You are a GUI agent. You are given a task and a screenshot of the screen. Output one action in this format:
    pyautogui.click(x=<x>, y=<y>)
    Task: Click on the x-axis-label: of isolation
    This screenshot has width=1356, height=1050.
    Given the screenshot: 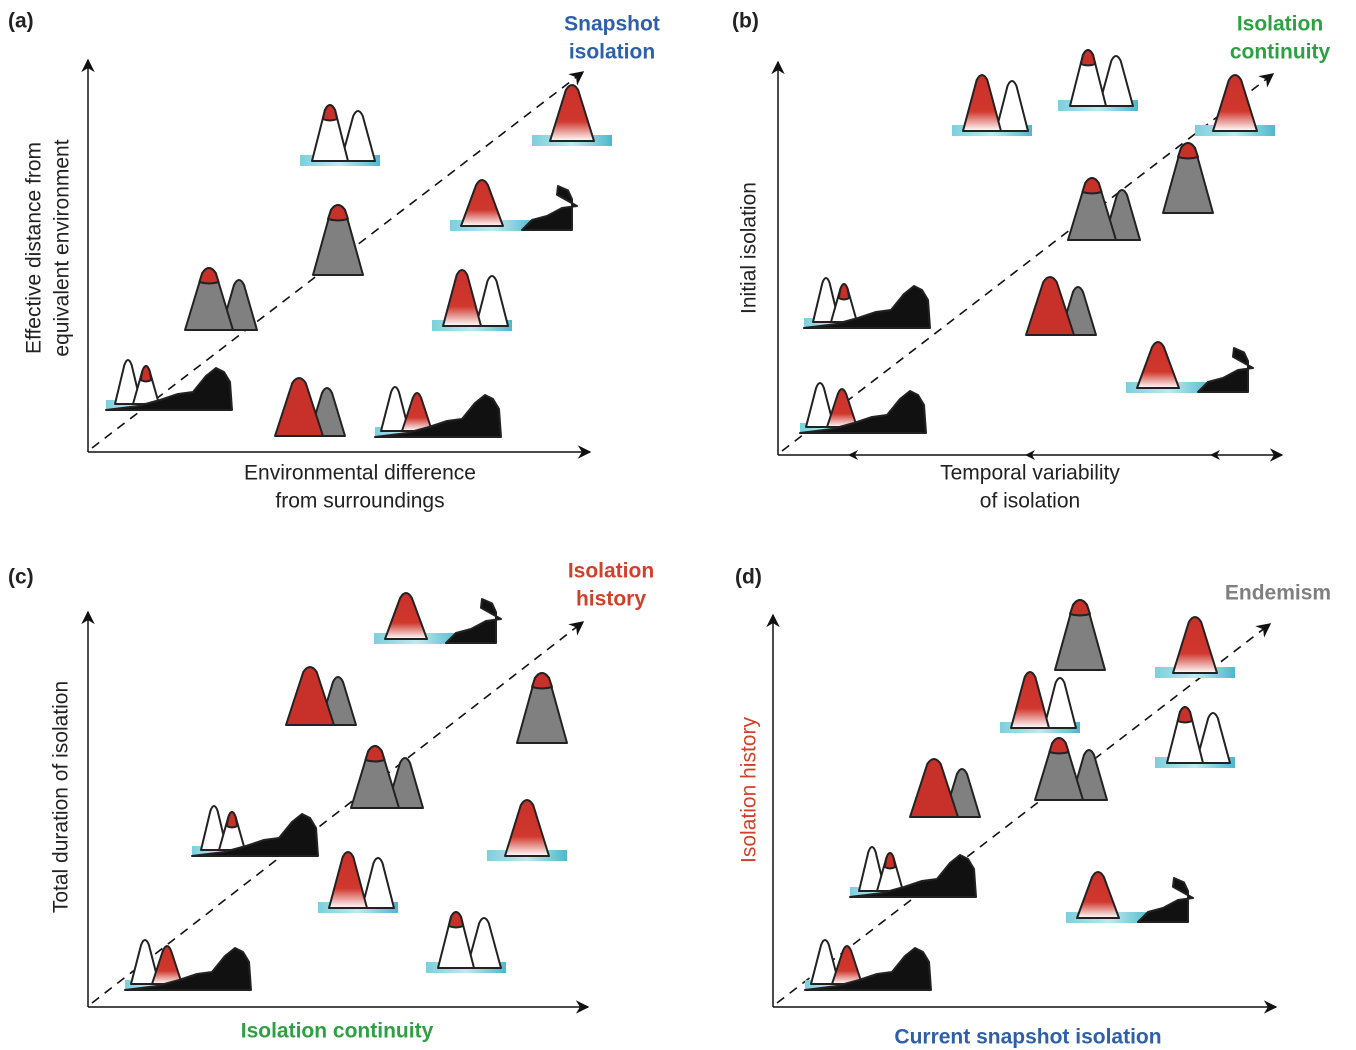 What is the action you would take?
    pyautogui.click(x=1030, y=501)
    